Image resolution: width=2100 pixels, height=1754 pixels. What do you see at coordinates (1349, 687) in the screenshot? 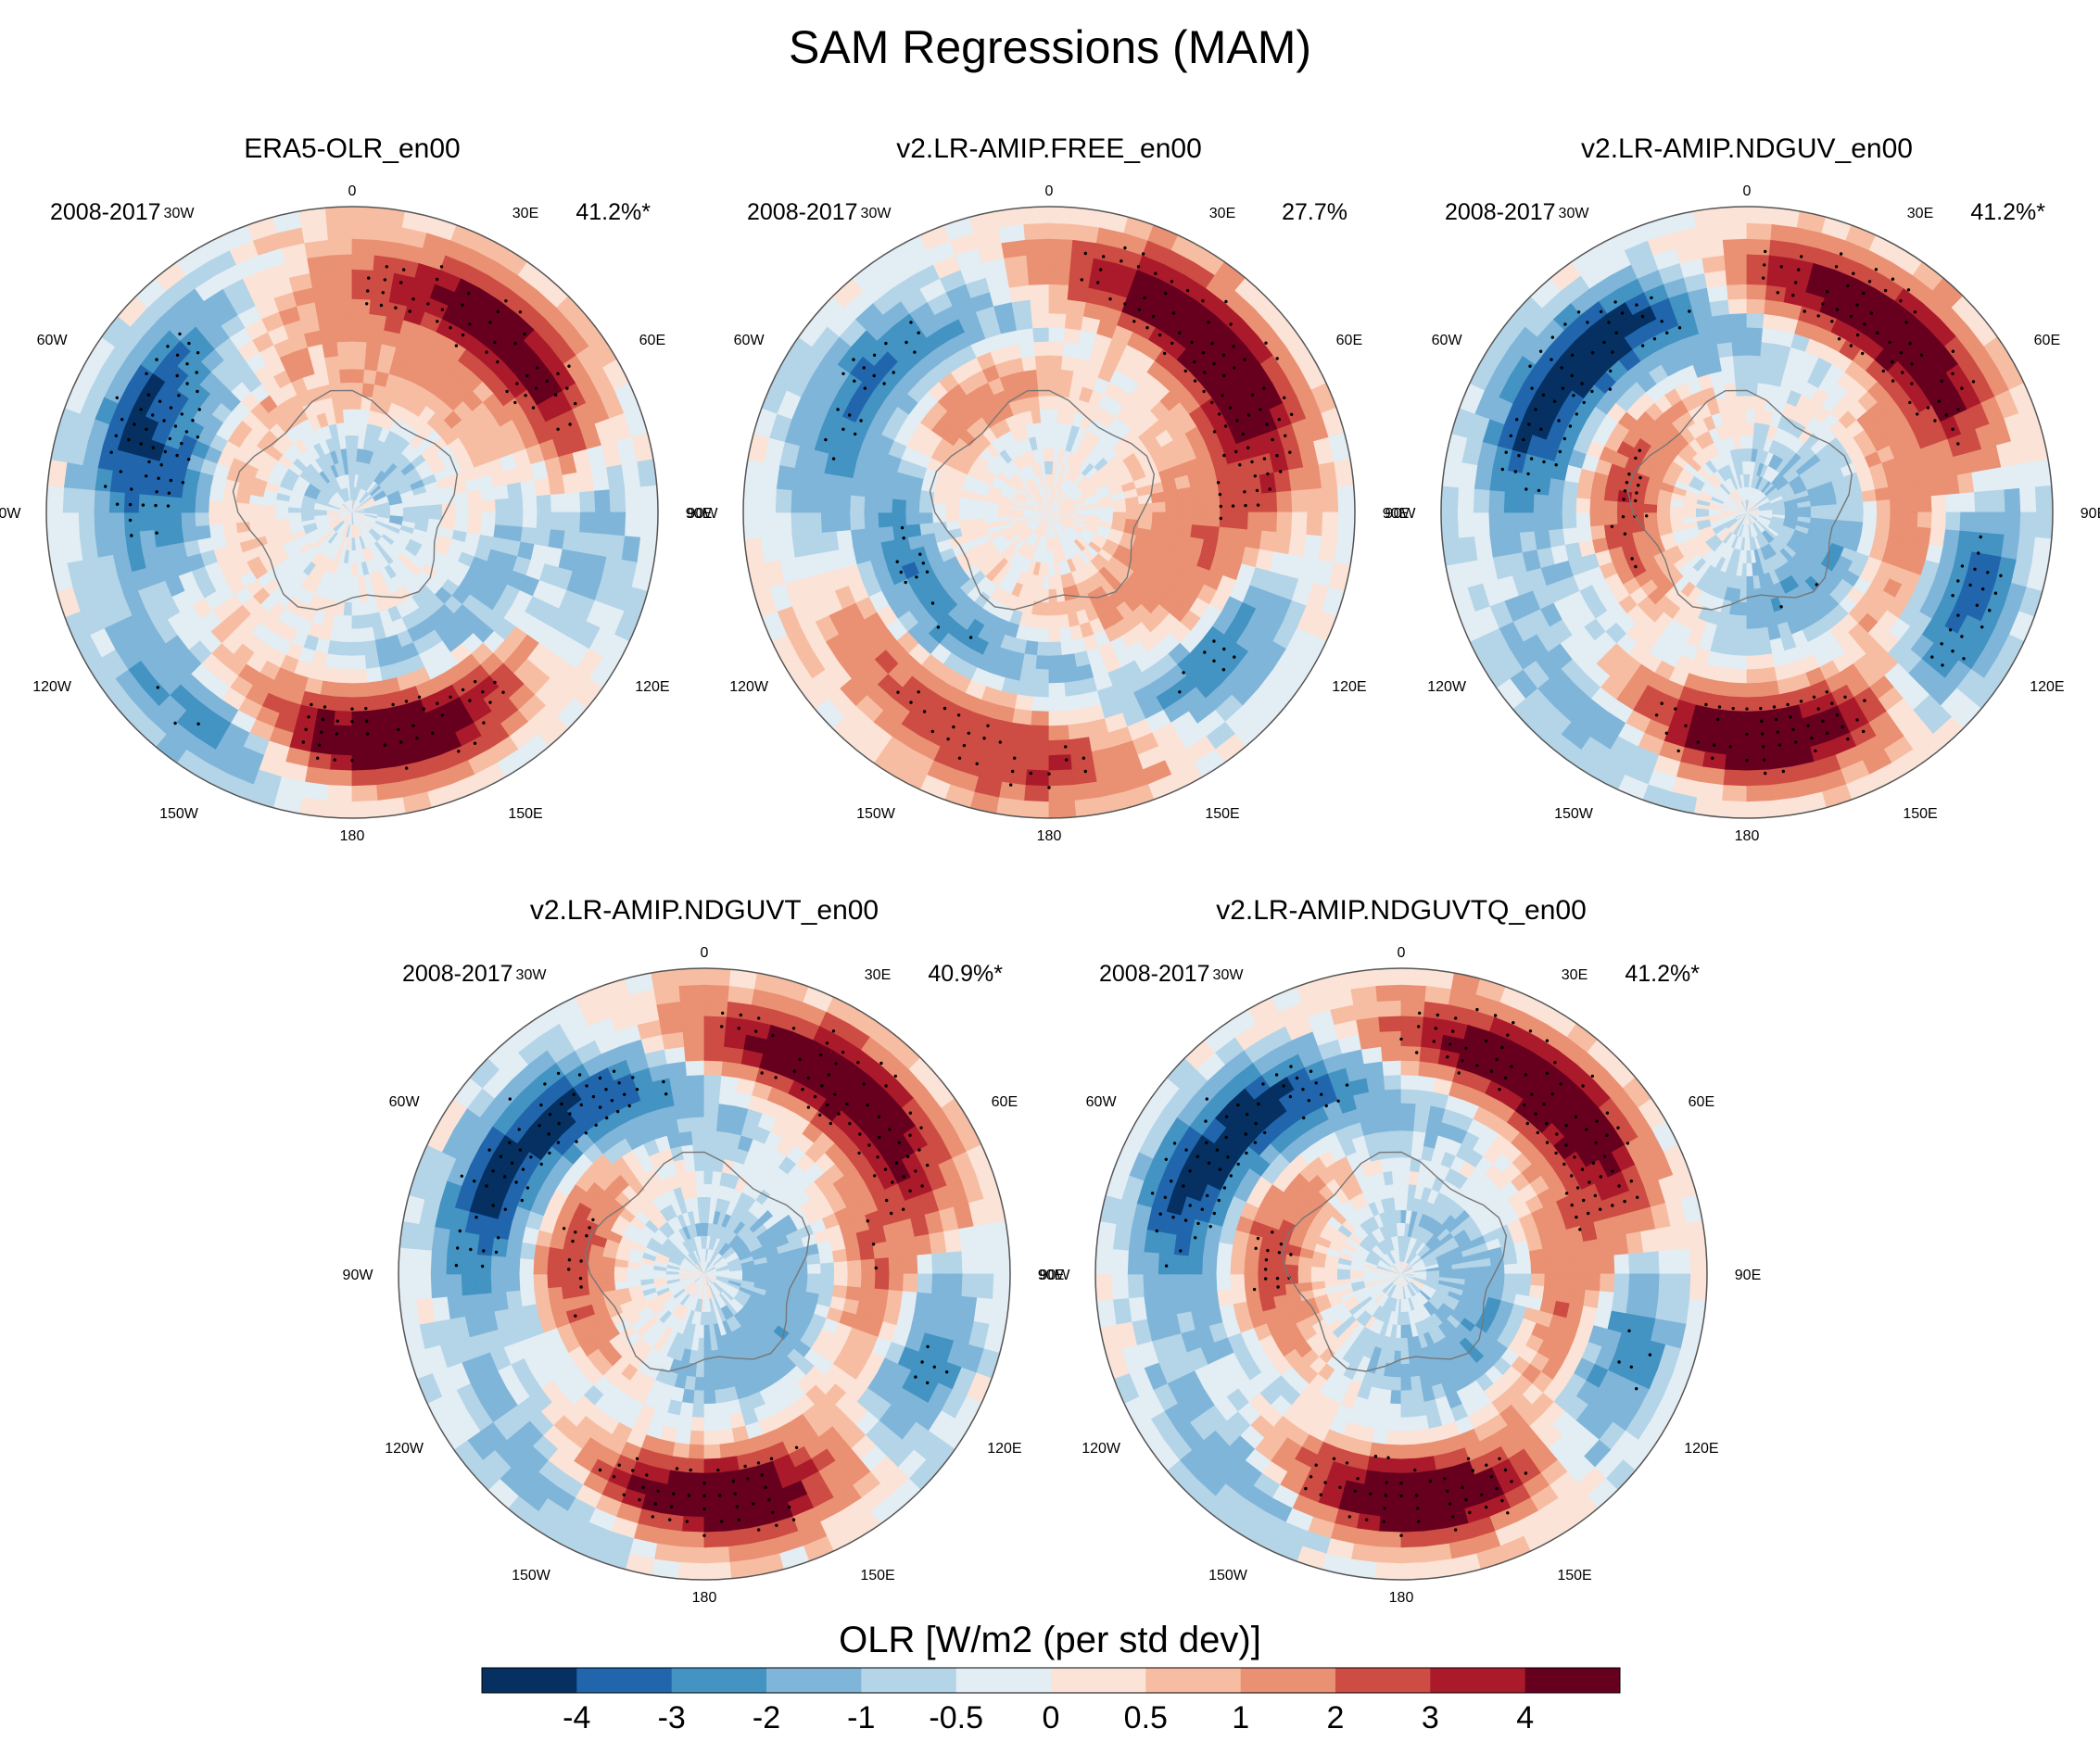
I see `longitude-label: 120E` at bounding box center [1349, 687].